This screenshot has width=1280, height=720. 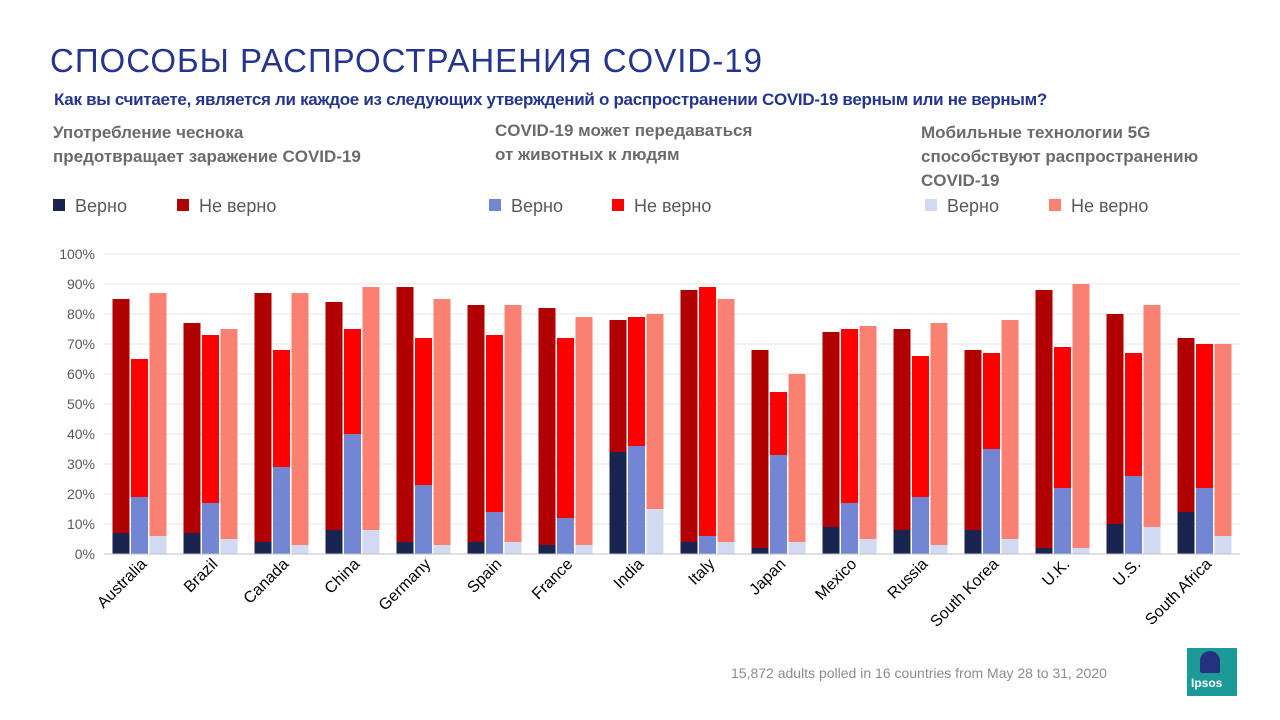 What do you see at coordinates (661, 206) in the screenshot?
I see `legend-animals-false: Не верно` at bounding box center [661, 206].